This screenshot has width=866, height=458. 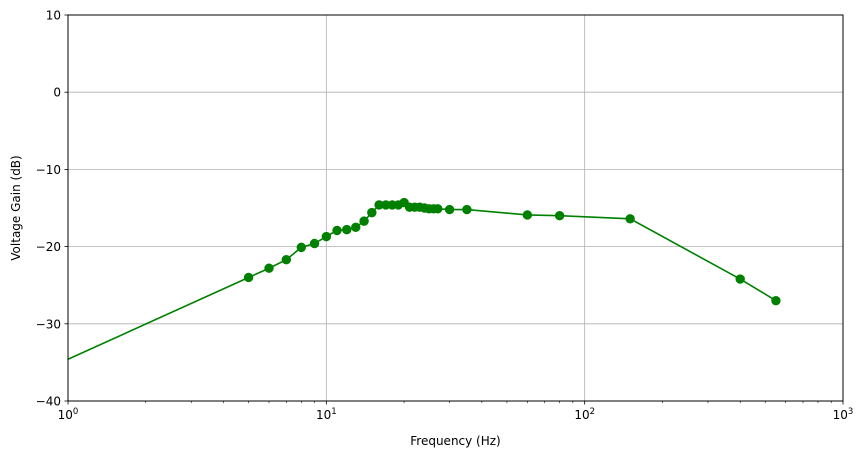 I want to click on x-tick-label: 10⁰, so click(x=68, y=414).